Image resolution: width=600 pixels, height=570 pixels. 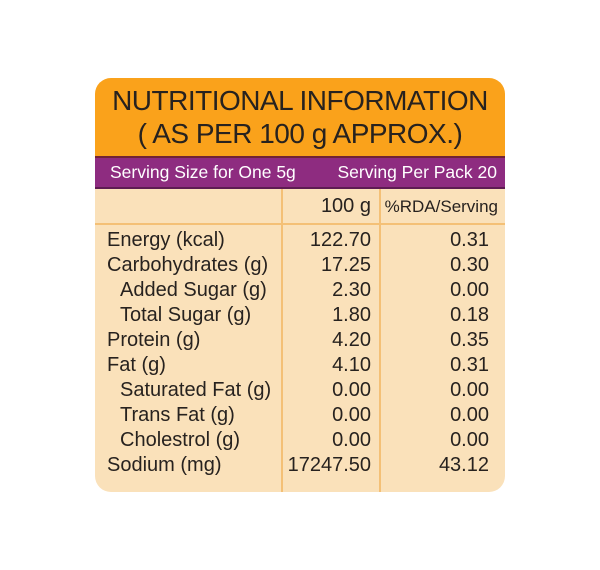 I want to click on row-label: Saturated Fat (g), so click(x=196, y=390).